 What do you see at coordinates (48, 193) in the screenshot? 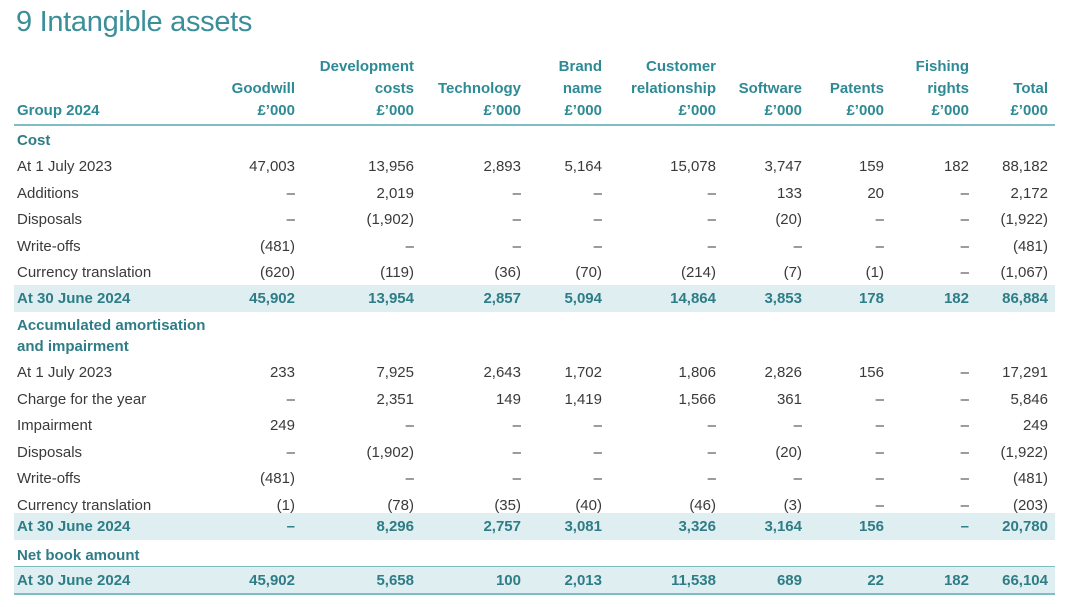
I see `row-label: Additions` at bounding box center [48, 193].